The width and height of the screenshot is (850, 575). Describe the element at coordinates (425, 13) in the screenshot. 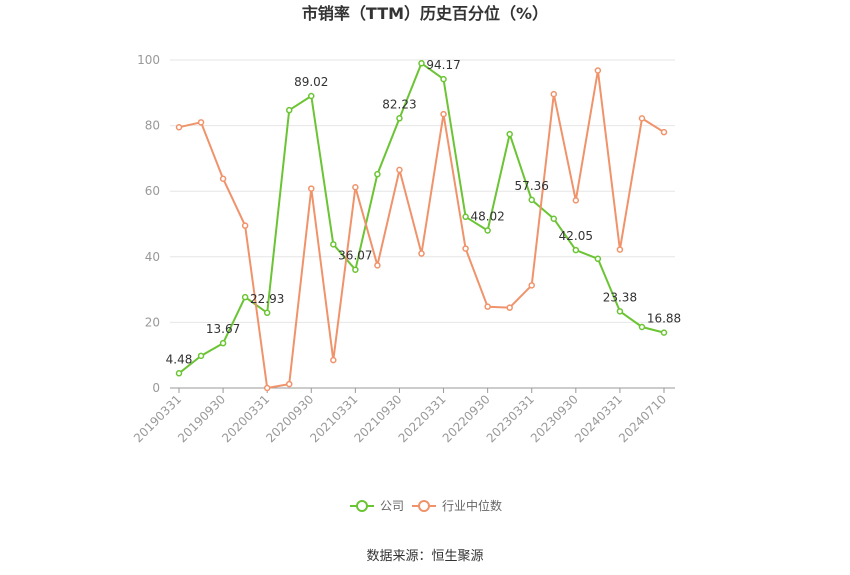

I see `chart-title: 市销率（TTM）历史百分位（%）` at that location.